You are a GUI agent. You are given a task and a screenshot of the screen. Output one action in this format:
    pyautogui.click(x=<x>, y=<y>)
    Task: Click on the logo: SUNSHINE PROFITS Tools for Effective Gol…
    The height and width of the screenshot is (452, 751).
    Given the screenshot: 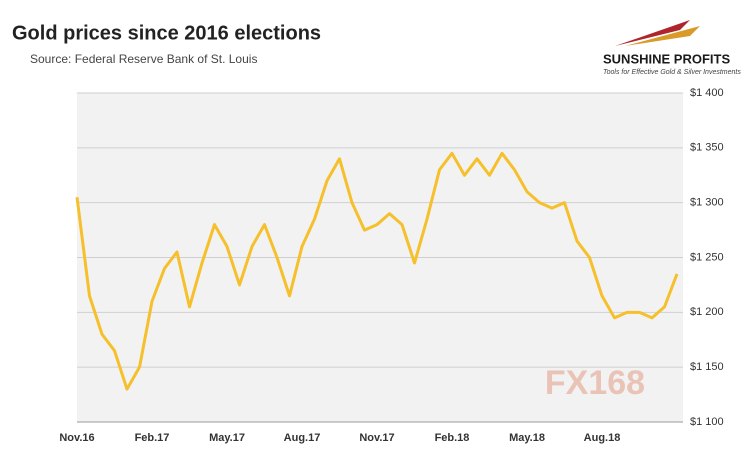 What is the action you would take?
    pyautogui.click(x=672, y=48)
    